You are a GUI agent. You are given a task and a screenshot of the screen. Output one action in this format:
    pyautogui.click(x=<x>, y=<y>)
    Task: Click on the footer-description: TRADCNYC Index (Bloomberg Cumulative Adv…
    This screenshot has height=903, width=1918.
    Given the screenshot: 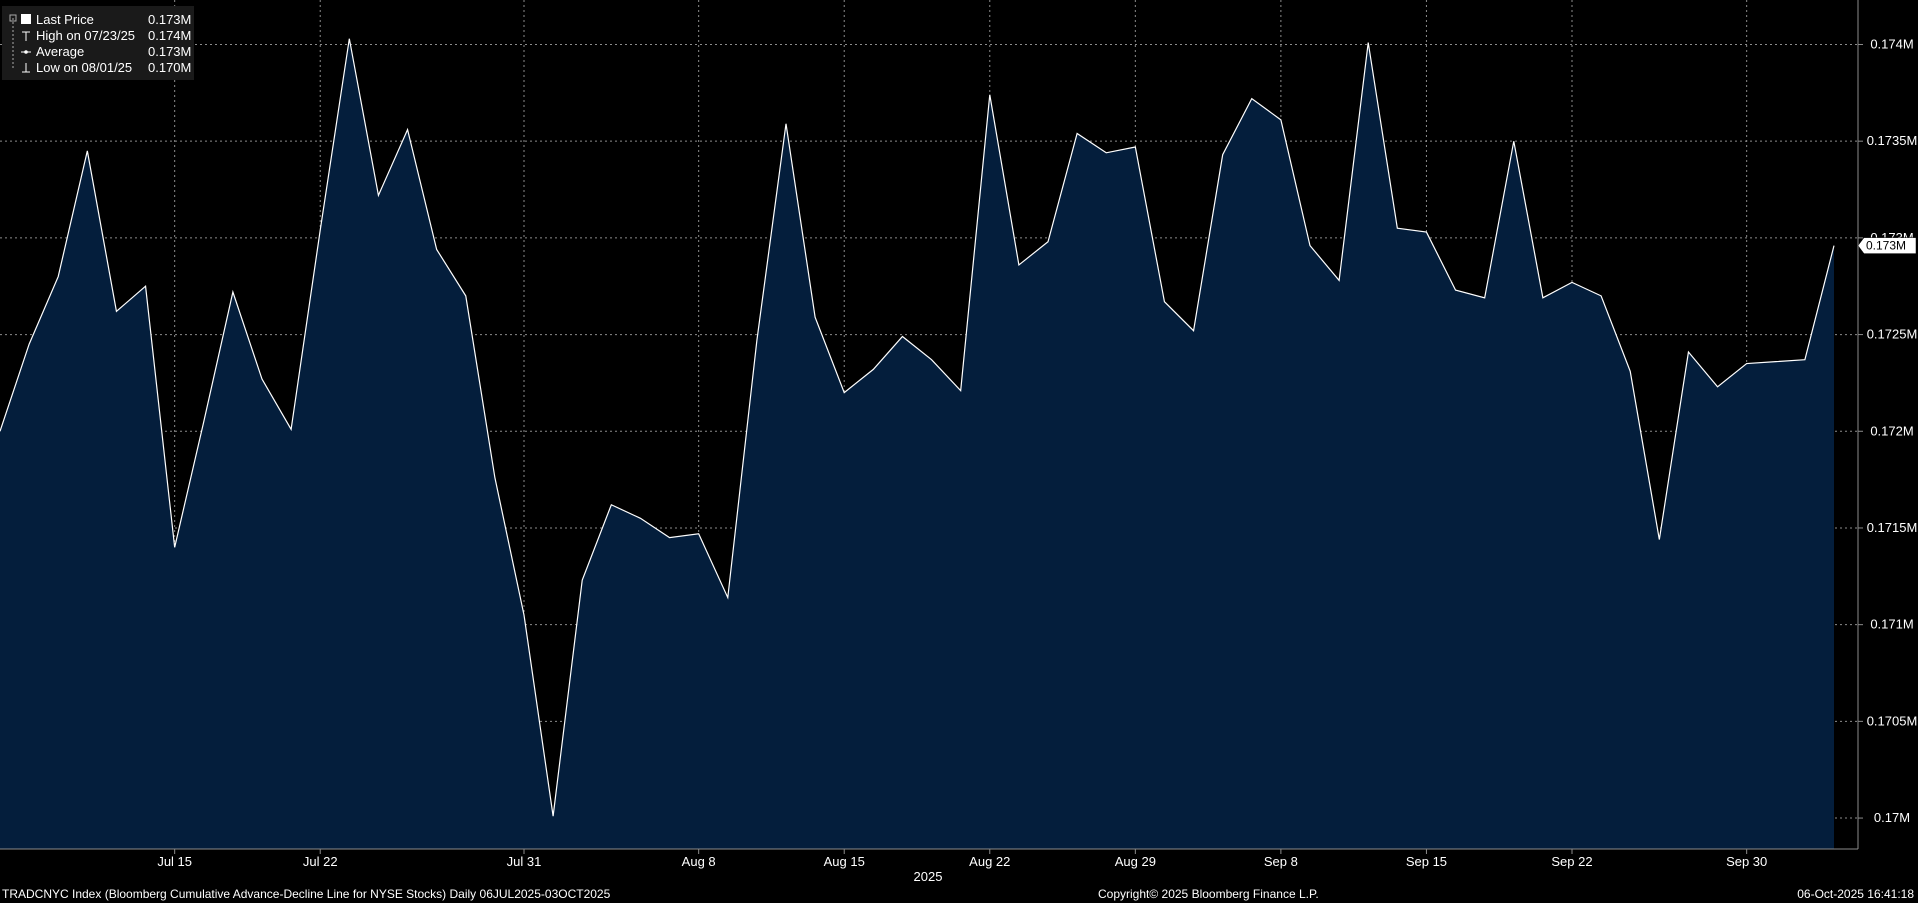 What is the action you would take?
    pyautogui.click(x=306, y=894)
    